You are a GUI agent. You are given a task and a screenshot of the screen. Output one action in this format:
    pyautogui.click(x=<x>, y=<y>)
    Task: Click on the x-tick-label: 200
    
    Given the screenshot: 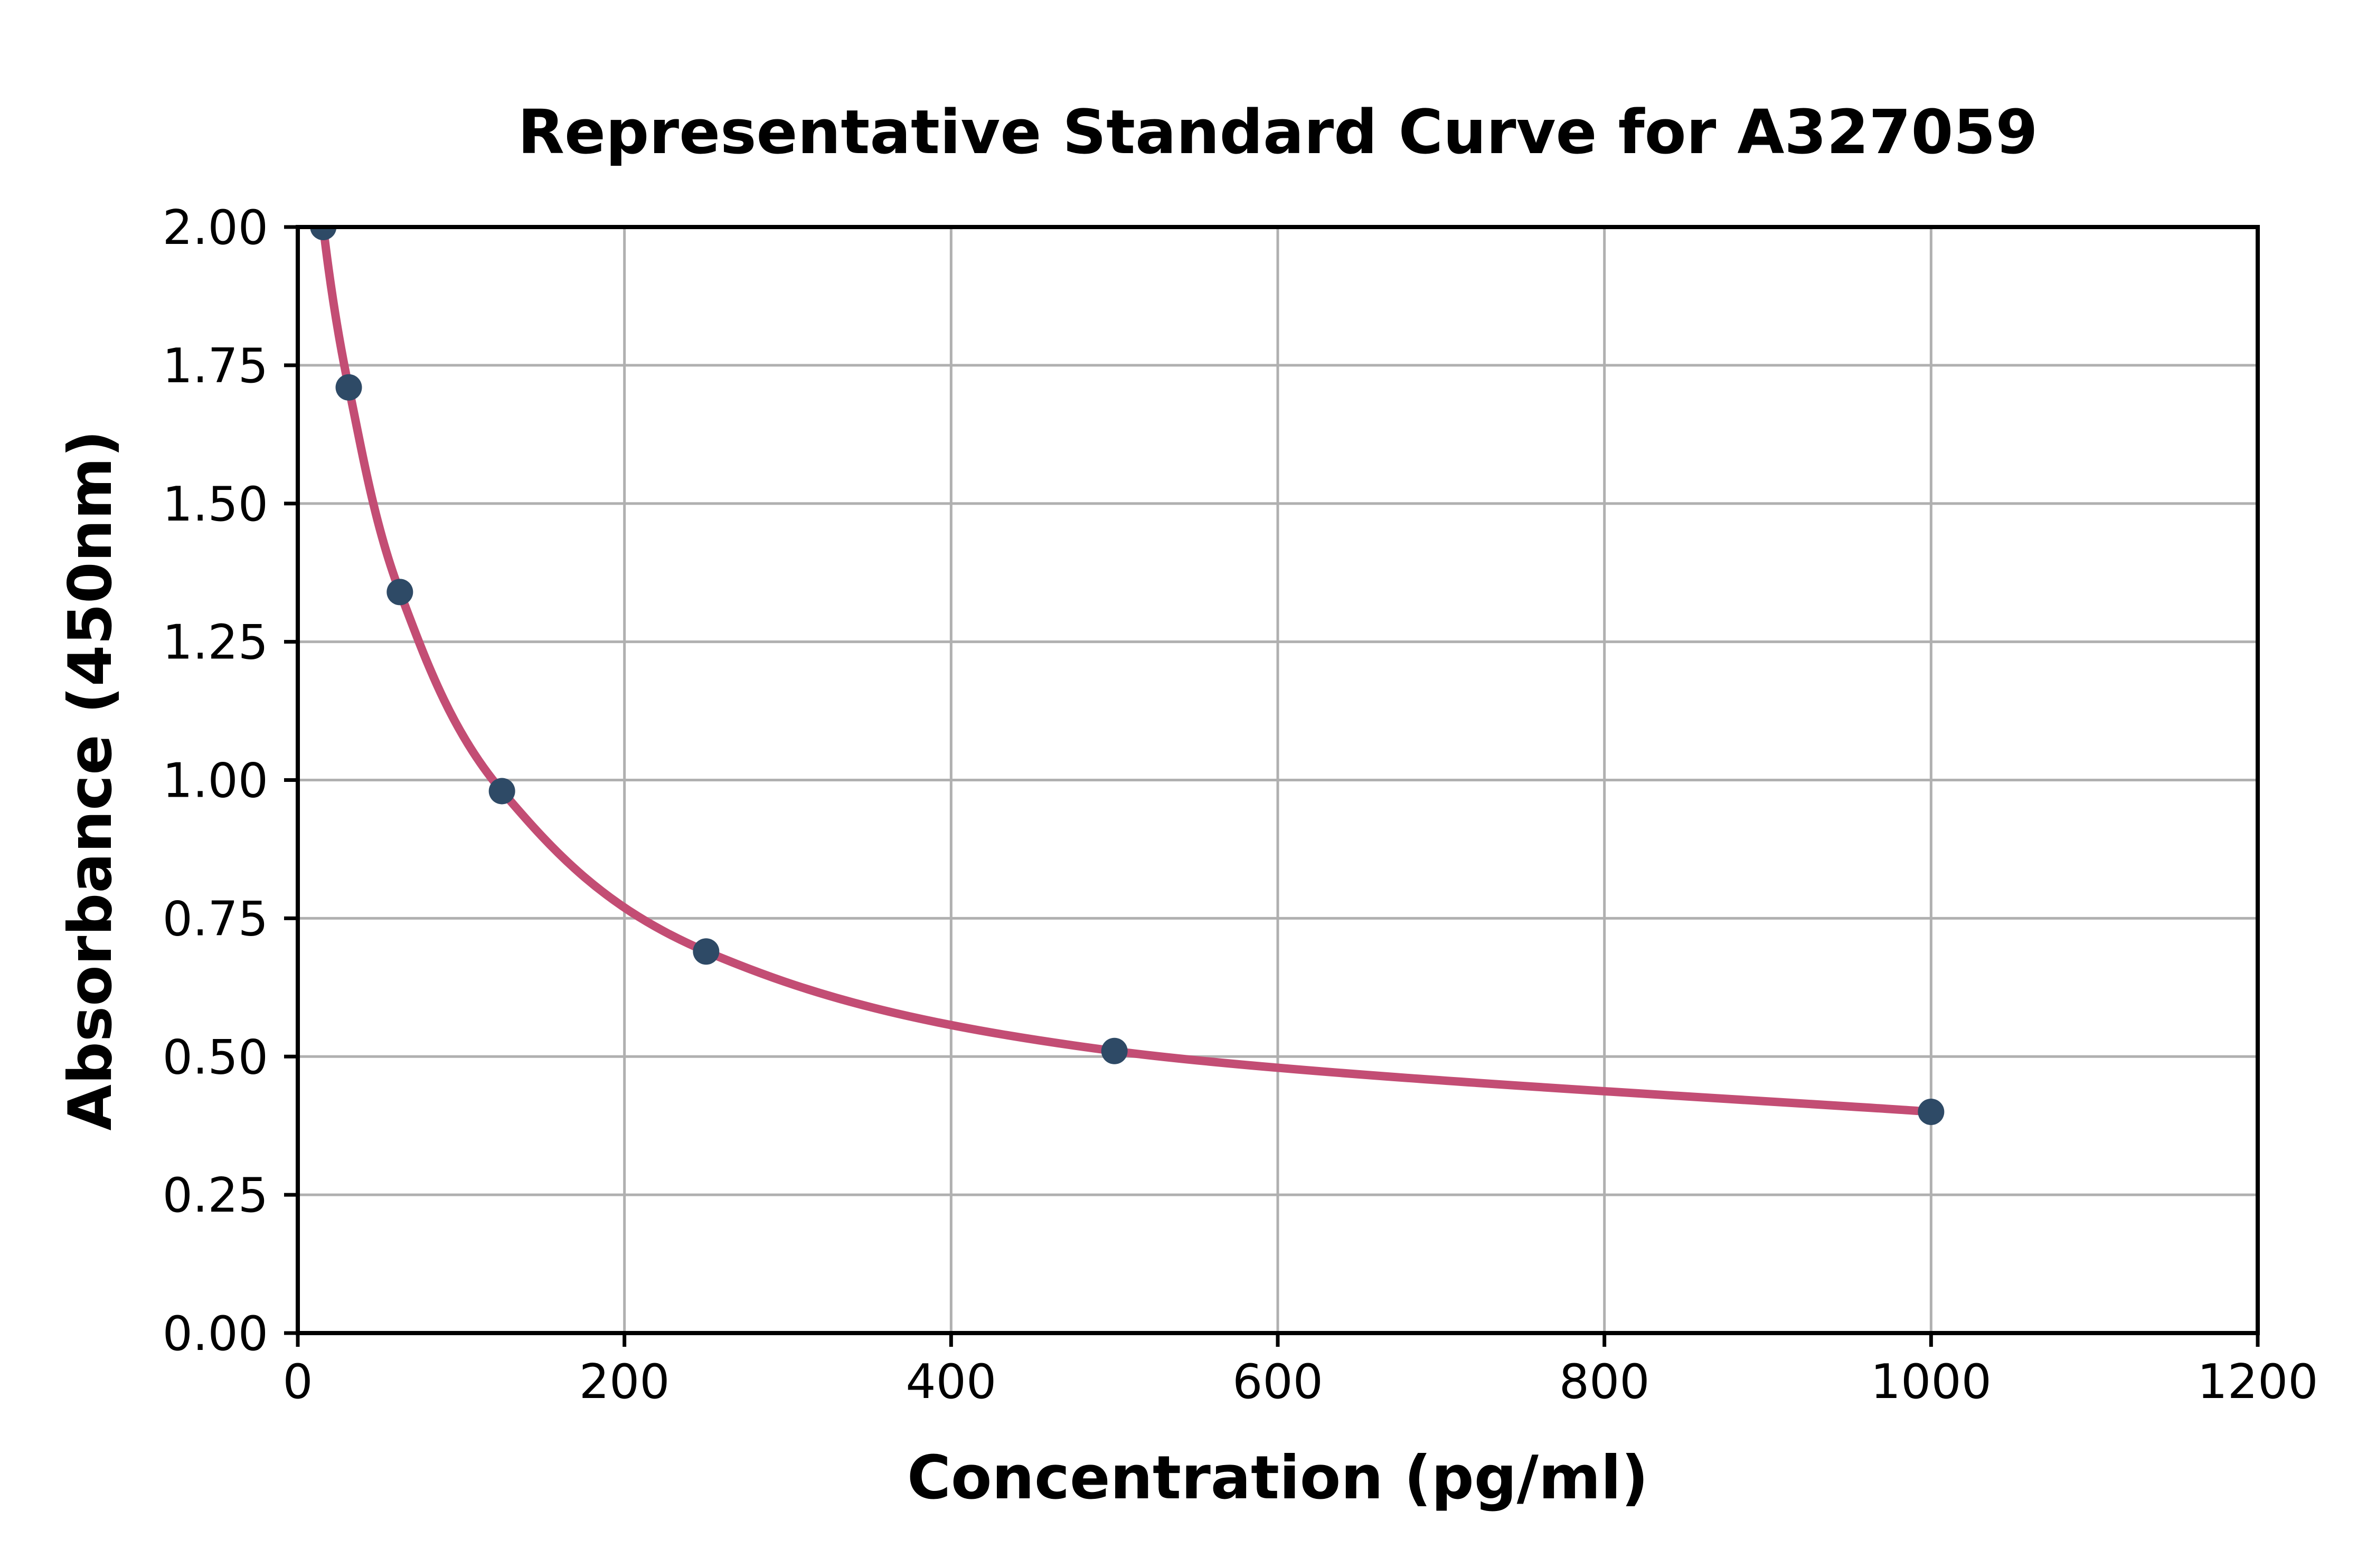 What is the action you would take?
    pyautogui.click(x=624, y=1382)
    